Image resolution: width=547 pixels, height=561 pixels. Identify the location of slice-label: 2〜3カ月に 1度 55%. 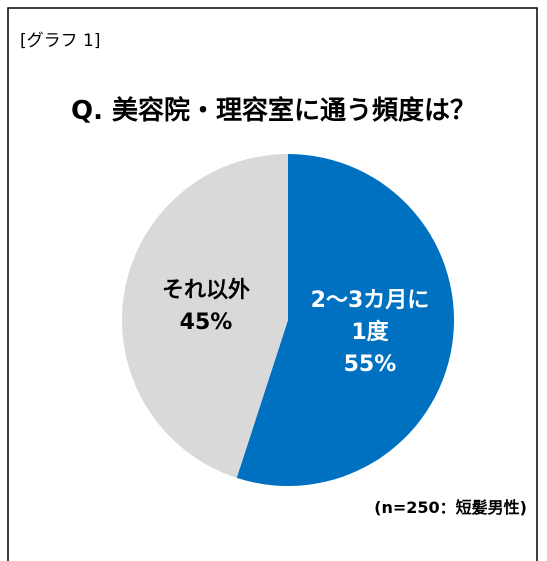
(370, 333).